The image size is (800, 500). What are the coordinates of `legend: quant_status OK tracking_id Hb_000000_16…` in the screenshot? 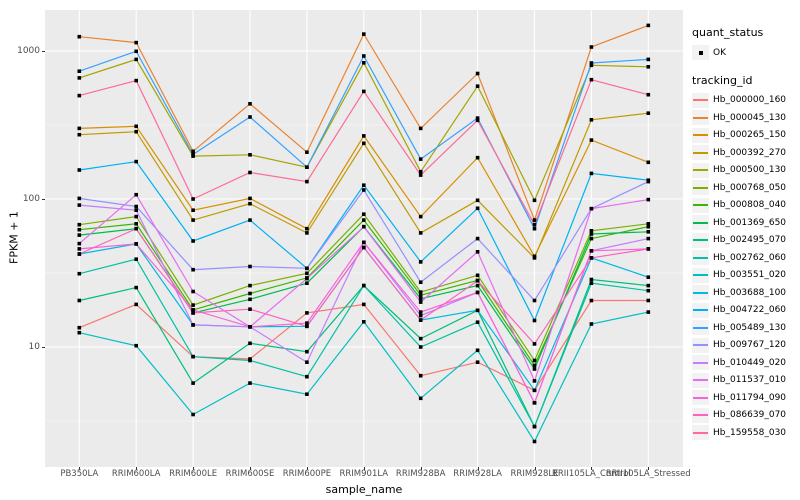 It's located at (745, 234).